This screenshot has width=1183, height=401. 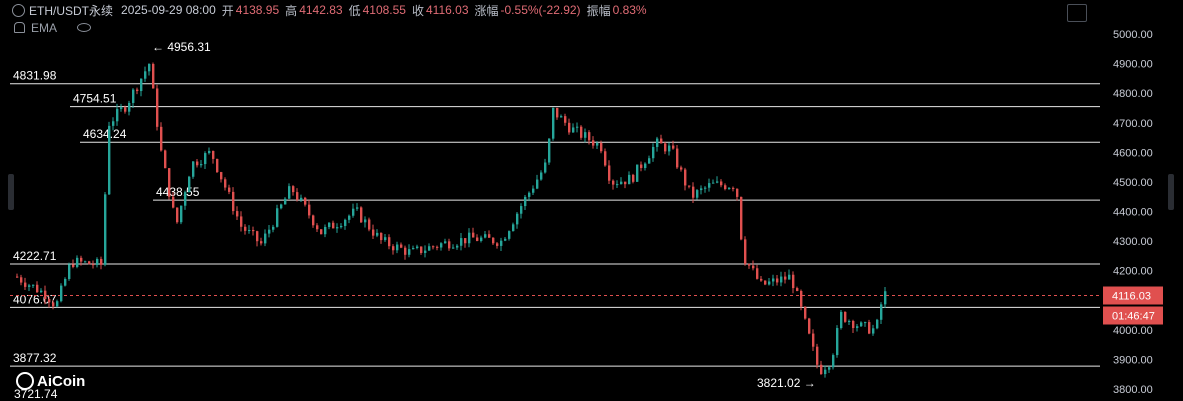 I want to click on current-price-tag, so click(x=1133, y=295).